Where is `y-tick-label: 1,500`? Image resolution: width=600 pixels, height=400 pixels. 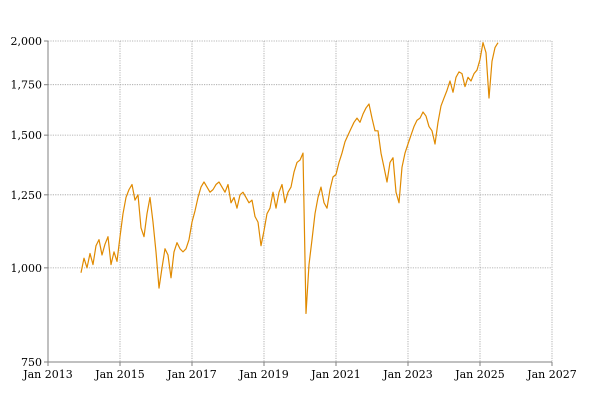 y-tick-label: 1,500 is located at coordinates (27, 135).